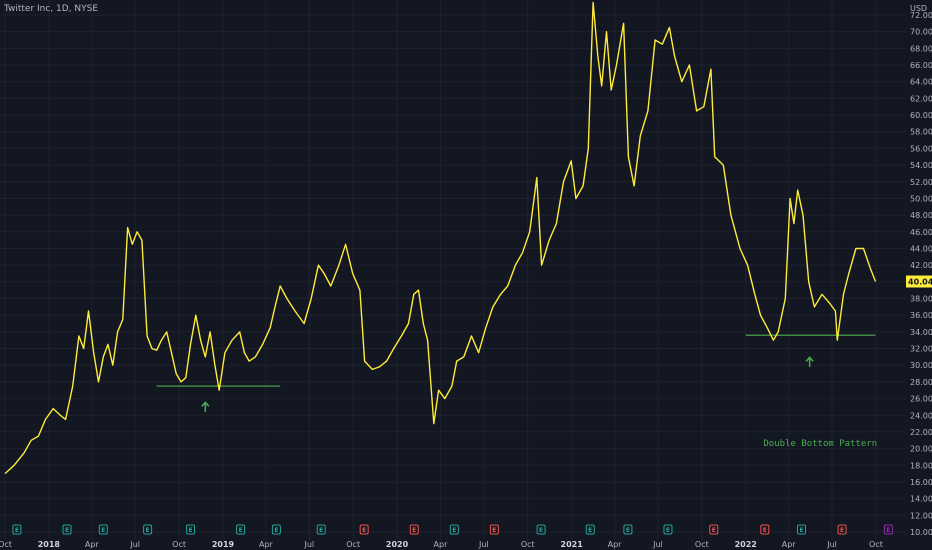 The height and width of the screenshot is (550, 932). Describe the element at coordinates (921, 115) in the screenshot. I see `y-tick-label: 60.00` at that location.